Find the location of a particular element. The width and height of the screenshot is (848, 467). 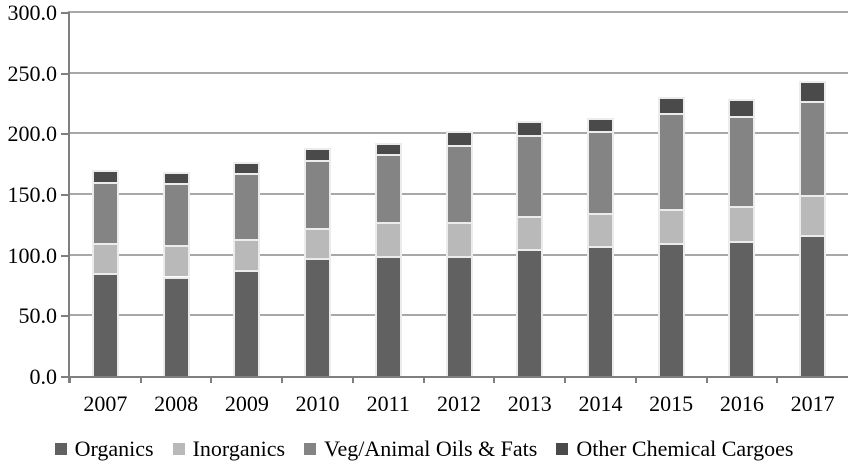

bar-segment-organics-2014 is located at coordinates (600, 311).